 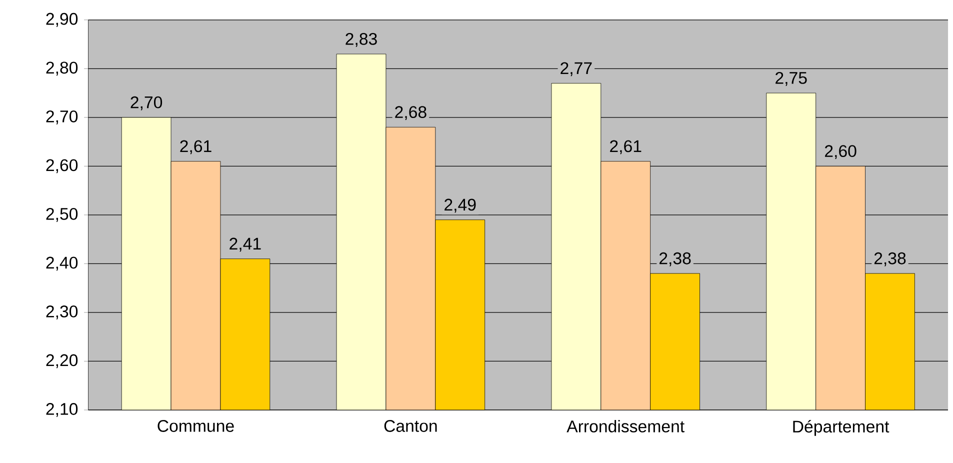 What do you see at coordinates (62, 410) in the screenshot?
I see `y-tick-label: 2,10` at bounding box center [62, 410].